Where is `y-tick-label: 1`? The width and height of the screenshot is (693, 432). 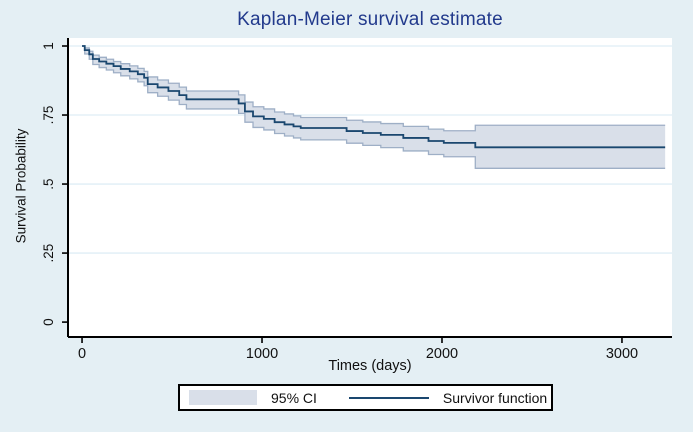 y-tick-label: 1 is located at coordinates (48, 46).